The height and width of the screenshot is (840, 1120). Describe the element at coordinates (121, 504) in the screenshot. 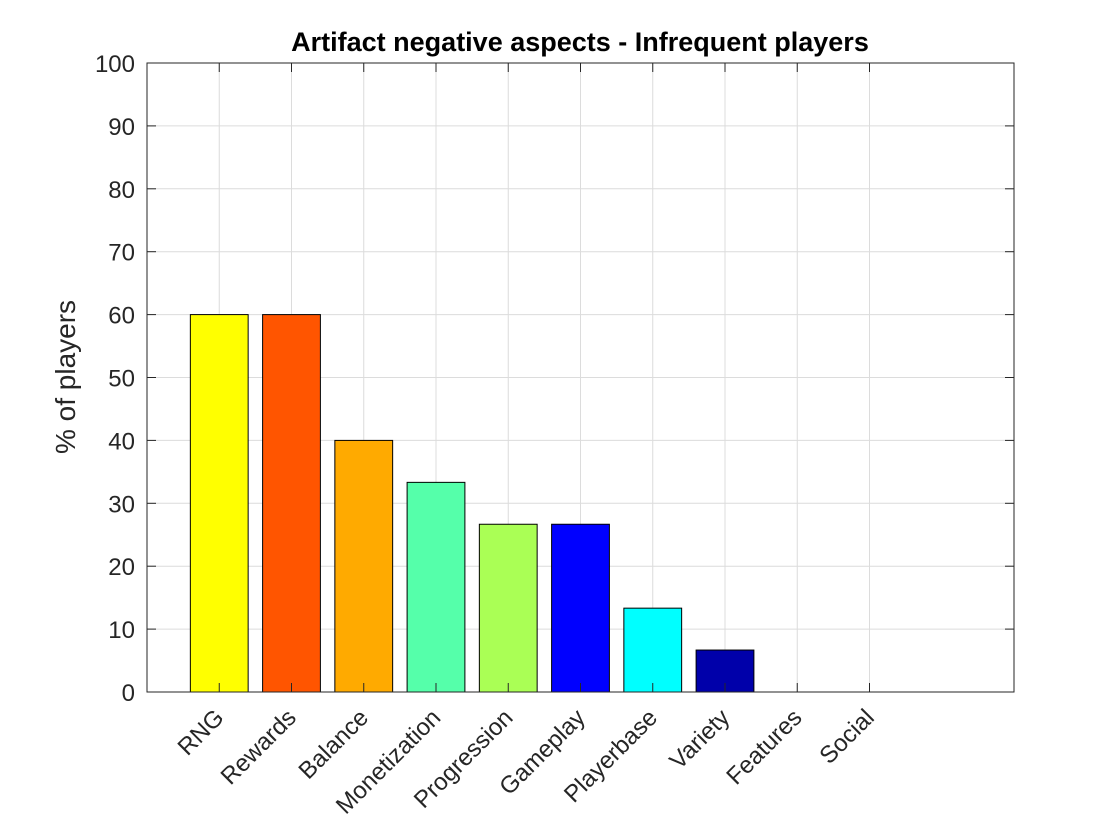

I see `y-tick-label: 30` at that location.